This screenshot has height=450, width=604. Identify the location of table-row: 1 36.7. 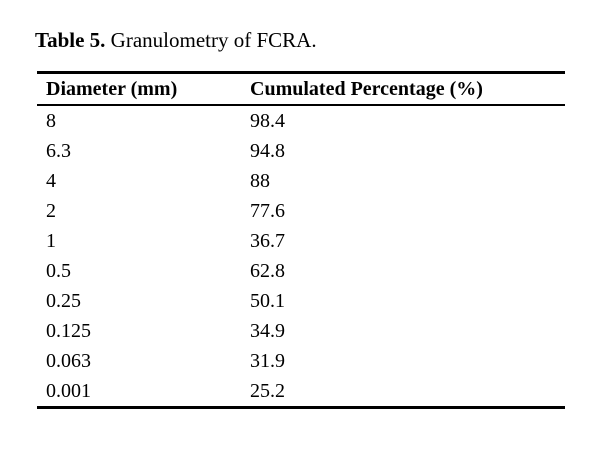
(301, 241).